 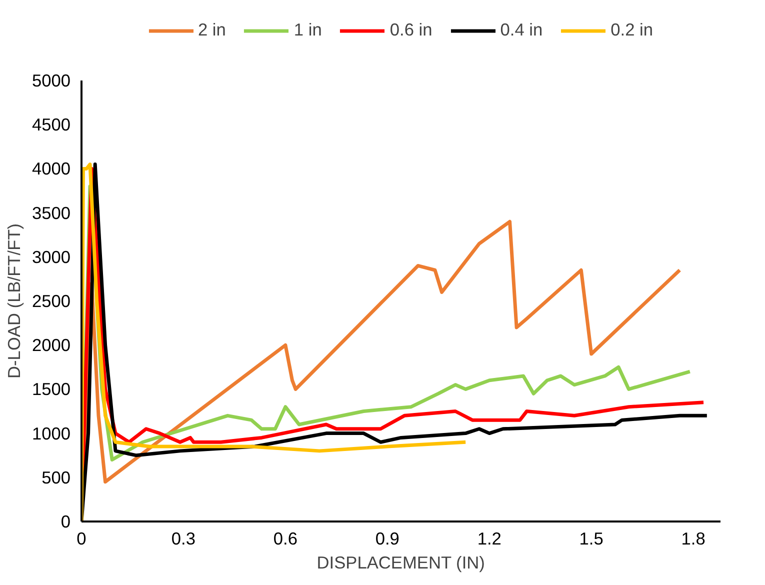 I want to click on y-tick-label: 4000, so click(x=51, y=168).